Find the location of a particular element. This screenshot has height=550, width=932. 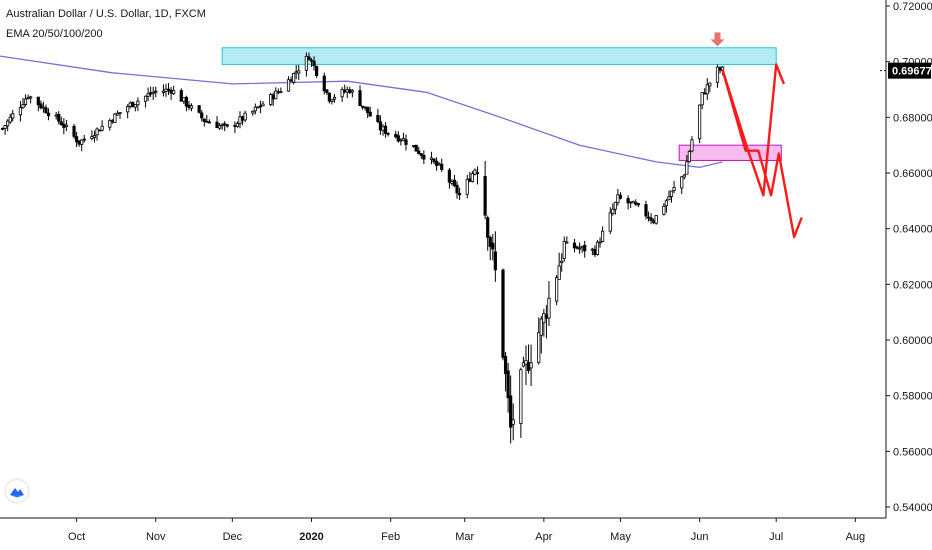

zones-layer is located at coordinates (501, 104).